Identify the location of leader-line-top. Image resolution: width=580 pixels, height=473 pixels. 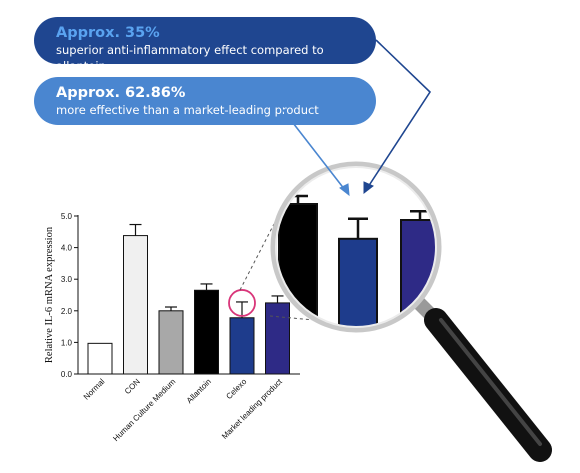
(257, 257).